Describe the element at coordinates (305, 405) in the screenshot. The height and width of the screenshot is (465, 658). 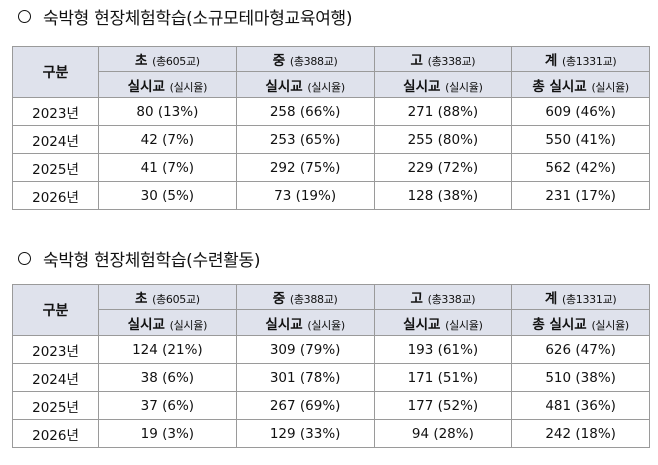
I see `value-cell: 267 (69%)` at that location.